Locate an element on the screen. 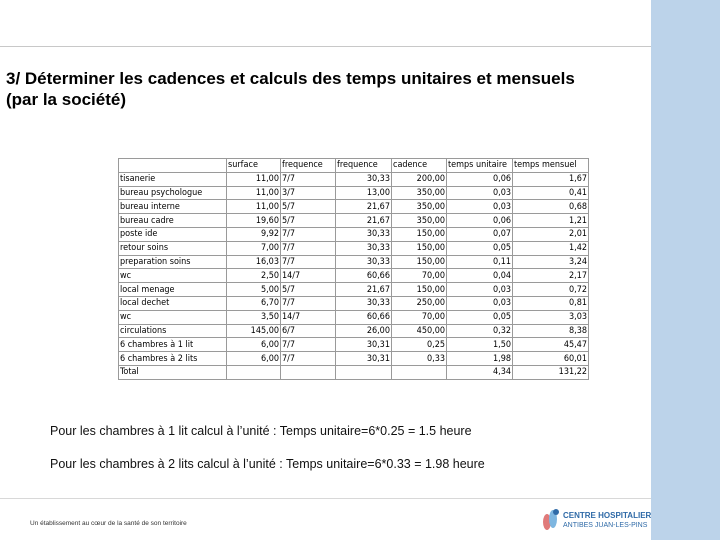 Image resolution: width=720 pixels, height=540 pixels. table-cell: Total is located at coordinates (172, 372).